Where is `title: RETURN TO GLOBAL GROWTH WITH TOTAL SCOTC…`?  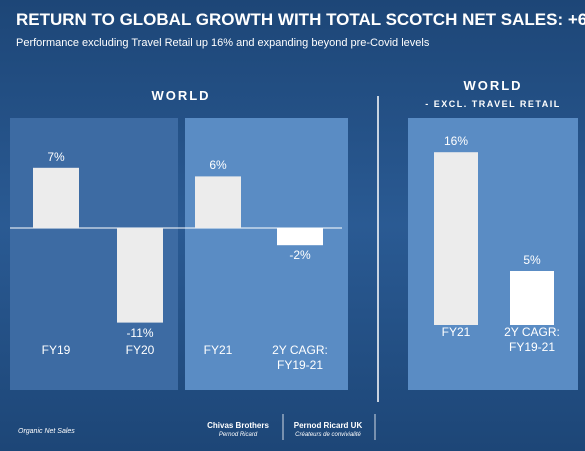 title: RETURN TO GLOBAL GROWTH WITH TOTAL SCOTC… is located at coordinates (300, 19).